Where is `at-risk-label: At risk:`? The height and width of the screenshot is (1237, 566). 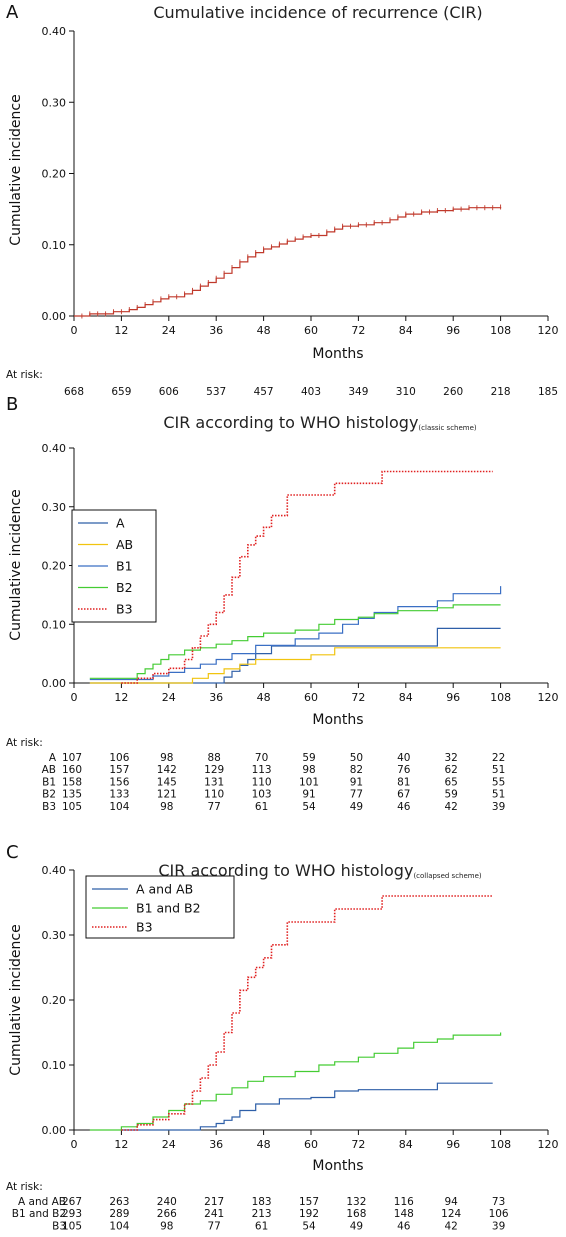 at-risk-label: At risk: is located at coordinates (24, 743).